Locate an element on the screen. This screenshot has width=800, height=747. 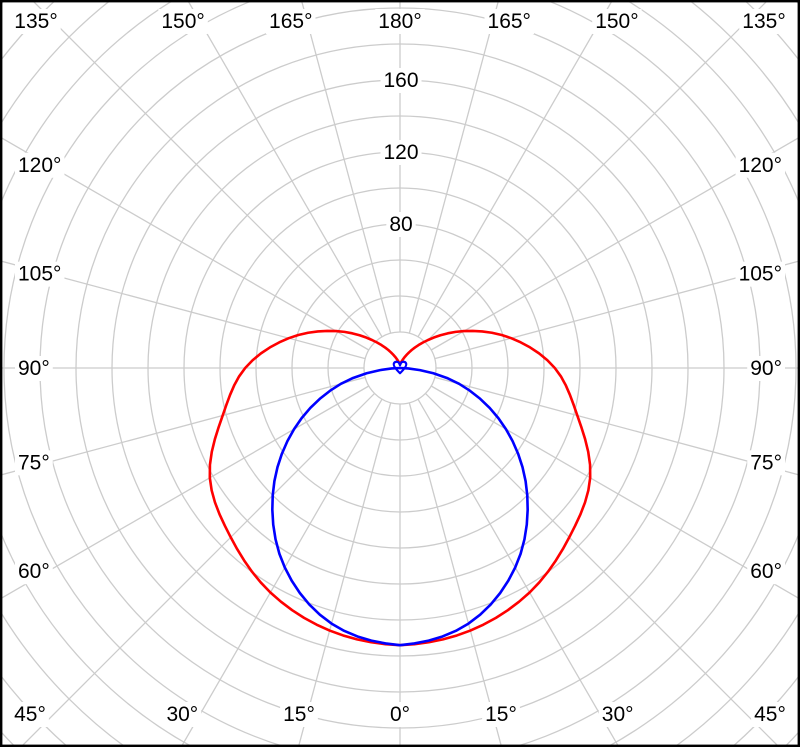
radial-tick-label: 80 is located at coordinates (400, 224).